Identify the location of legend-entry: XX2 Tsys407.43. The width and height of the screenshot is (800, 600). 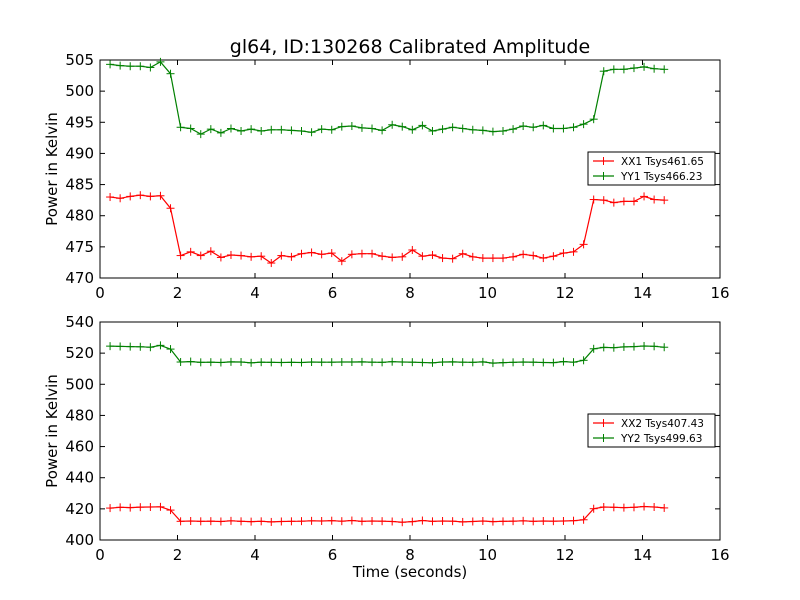
(648, 424).